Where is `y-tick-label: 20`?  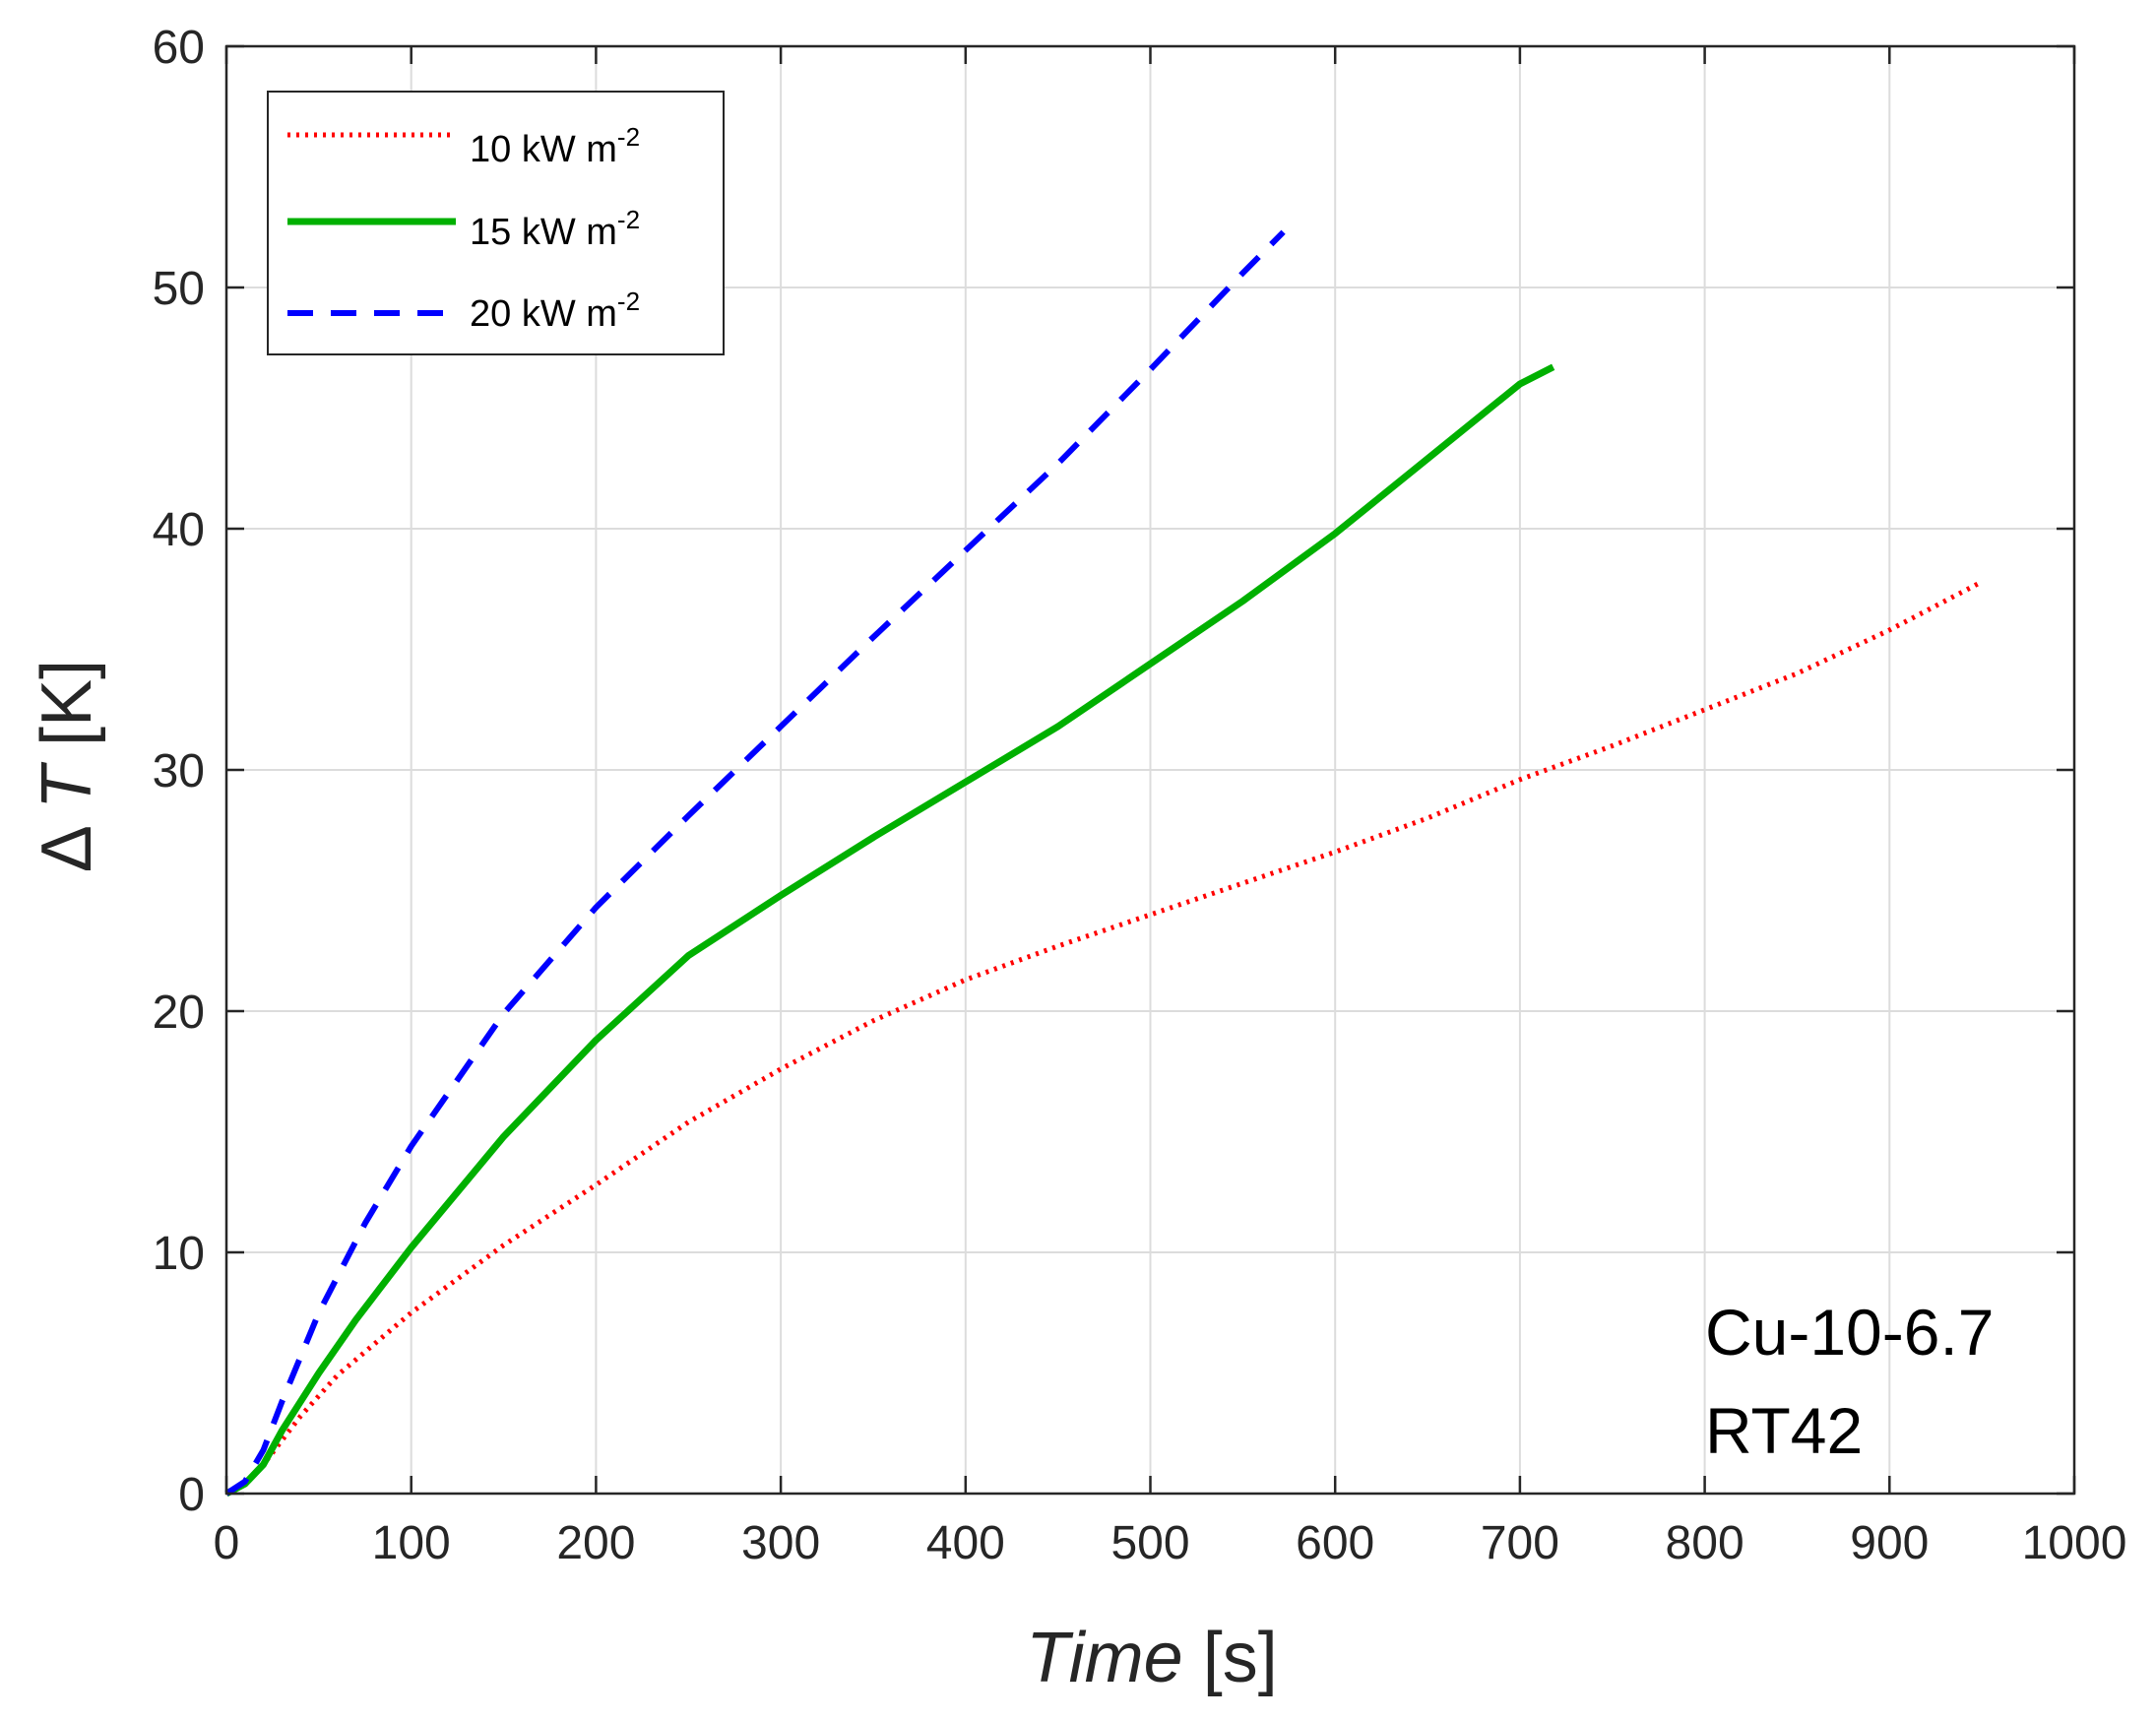 y-tick-label: 20 is located at coordinates (179, 1013).